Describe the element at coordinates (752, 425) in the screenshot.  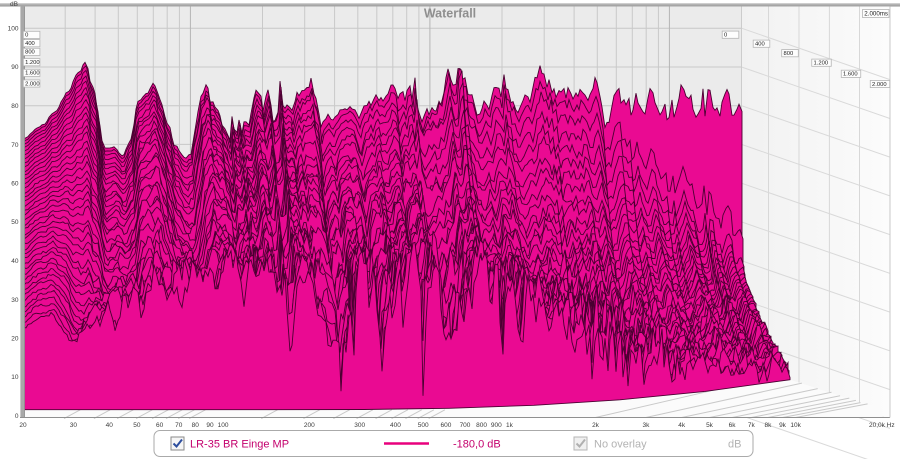
I see `svg-text: 7k` at that location.